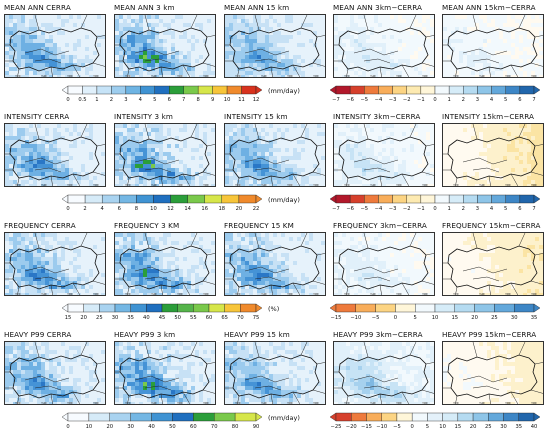 The width and height of the screenshot is (550, 435). Describe the element at coordinates (257, 7) in the screenshot. I see `panel-title: MEAN ANN 15 km` at that location.